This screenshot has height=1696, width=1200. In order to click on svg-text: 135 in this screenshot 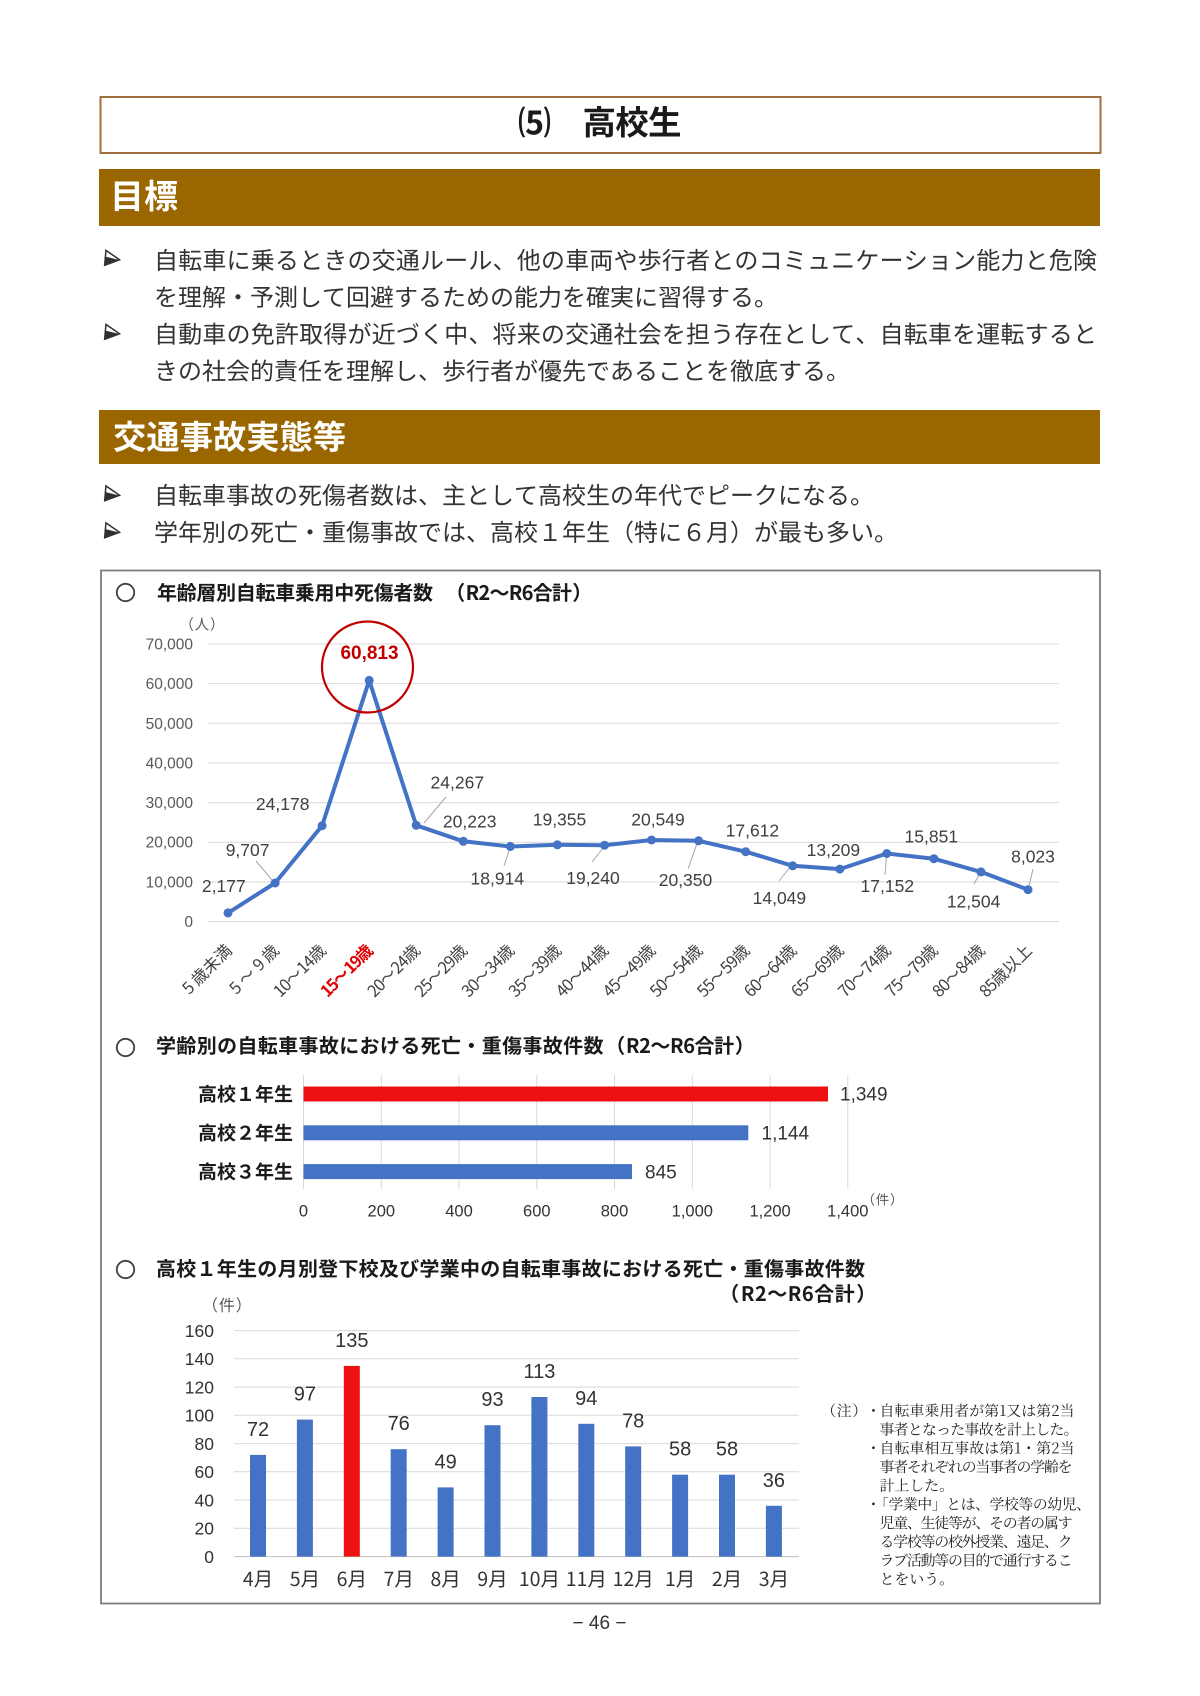, I will do `click(351, 1341)`.